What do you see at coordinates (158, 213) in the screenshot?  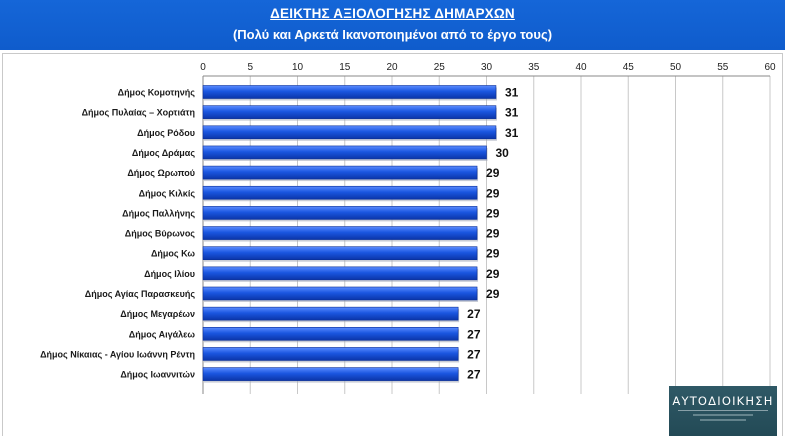 I see `category-label: Δήμος Παλλήνης` at bounding box center [158, 213].